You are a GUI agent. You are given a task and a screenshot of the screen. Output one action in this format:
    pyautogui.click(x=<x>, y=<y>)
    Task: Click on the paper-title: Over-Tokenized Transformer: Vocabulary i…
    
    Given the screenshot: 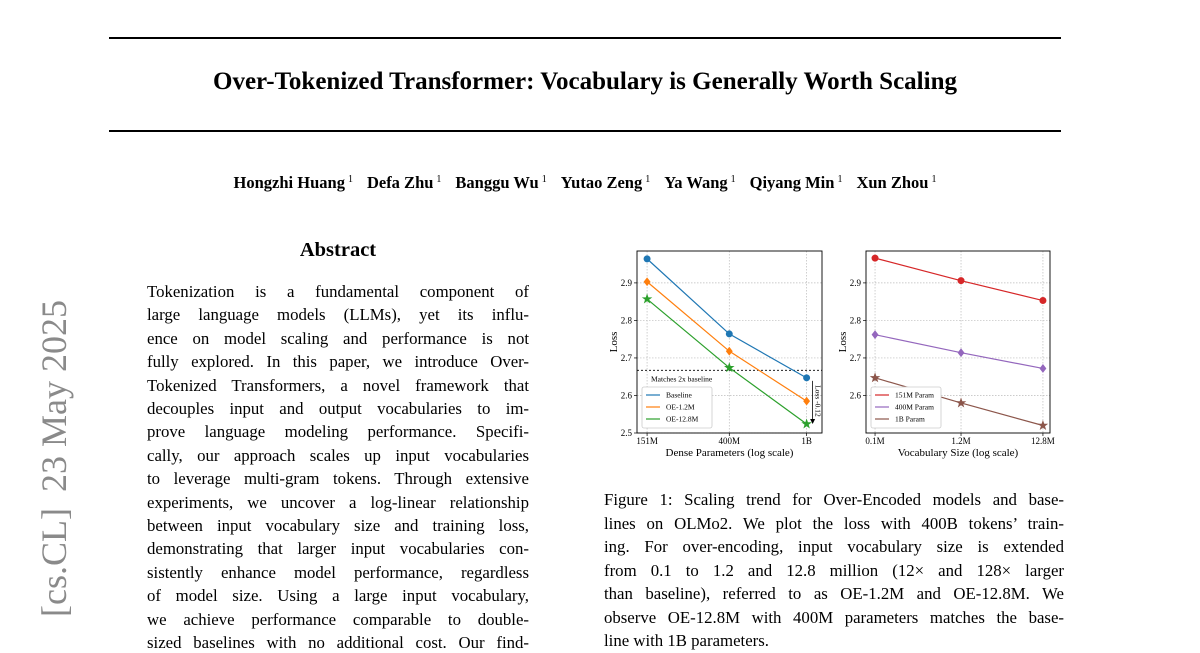 What is the action you would take?
    pyautogui.click(x=585, y=81)
    